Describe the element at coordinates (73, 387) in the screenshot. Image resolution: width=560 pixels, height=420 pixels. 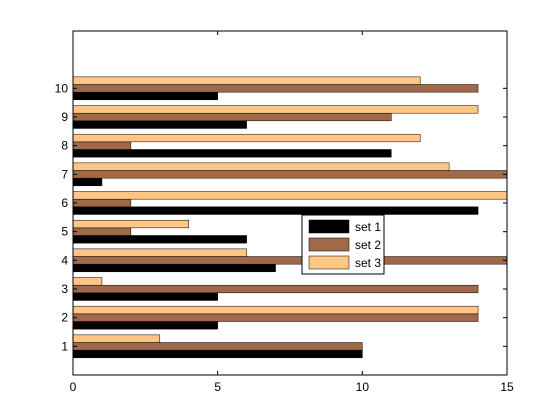
I see `x-tick-label-0: 0` at that location.